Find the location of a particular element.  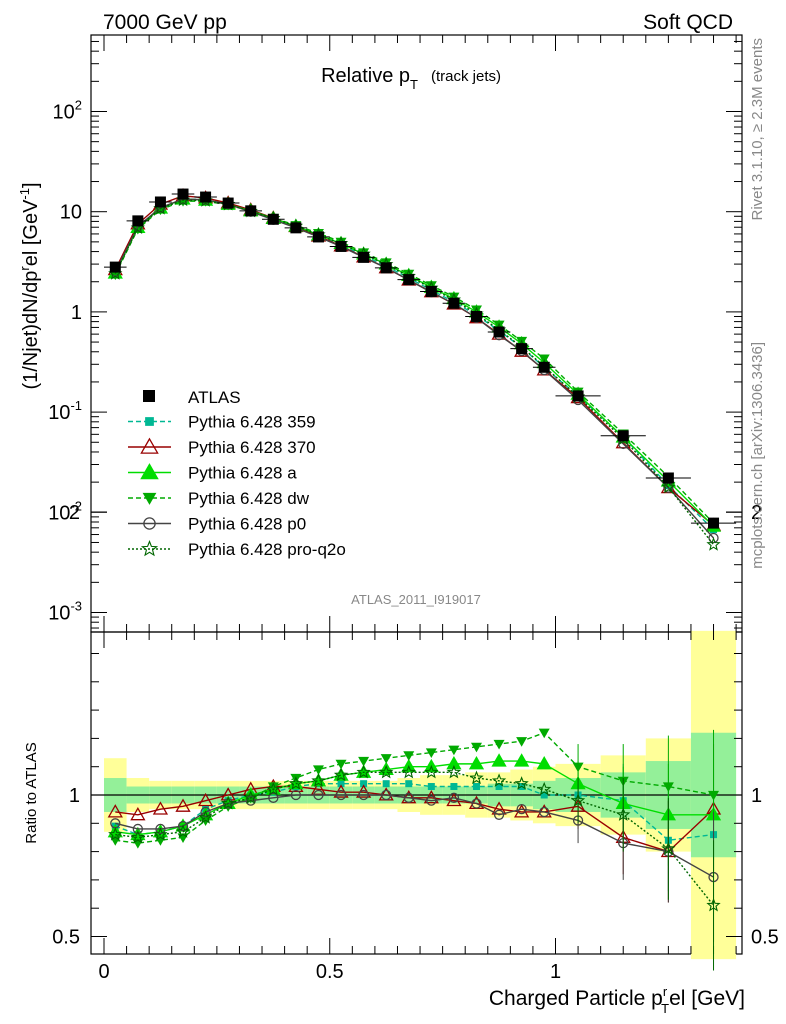

y-tick-label: 10⁻³ is located at coordinates (65, 612).